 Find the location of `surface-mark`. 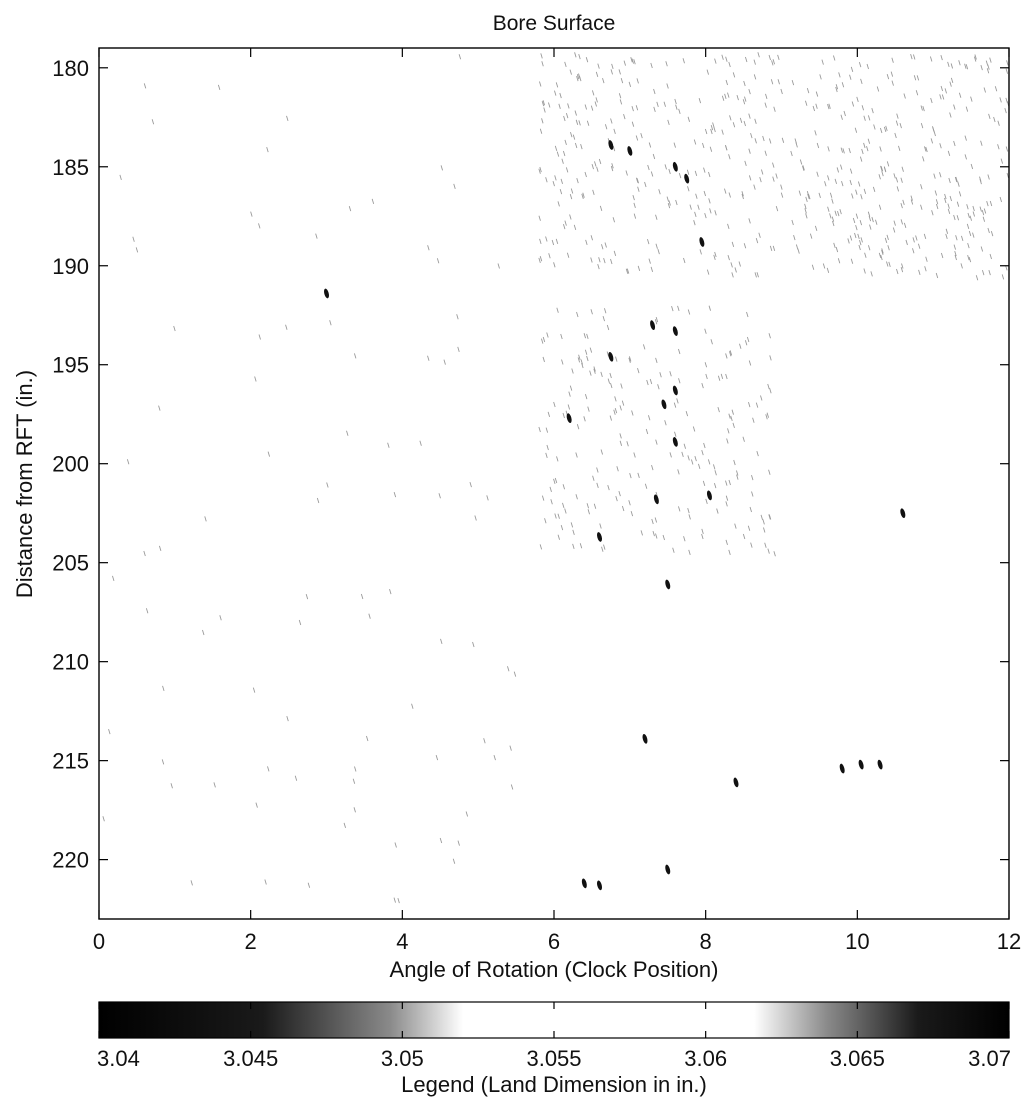

surface-mark is located at coordinates (675, 331).